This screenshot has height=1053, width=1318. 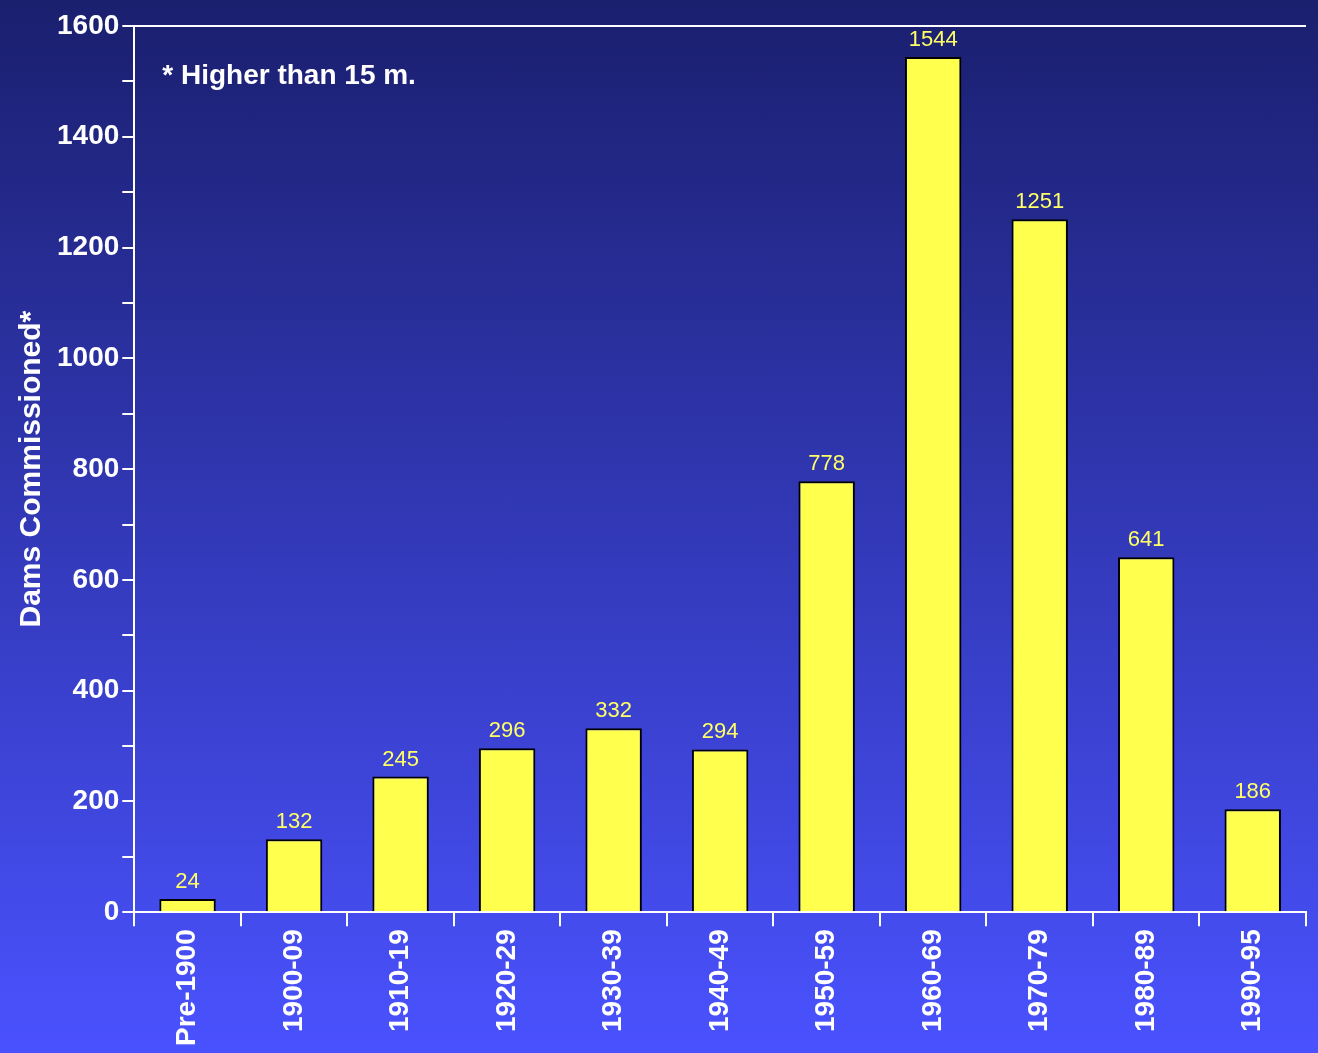 I want to click on y-tick-label: 1600, so click(x=88, y=24).